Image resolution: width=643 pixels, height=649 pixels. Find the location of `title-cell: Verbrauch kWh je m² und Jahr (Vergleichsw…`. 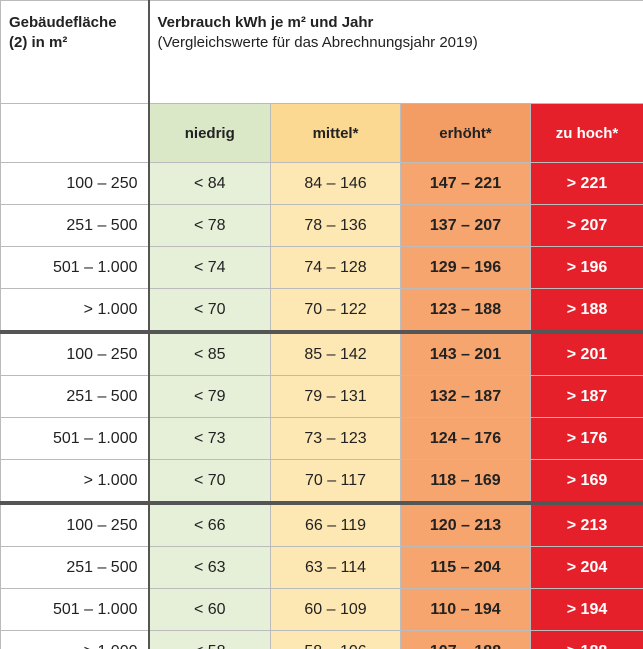

title-cell: Verbrauch kWh je m² und Jahr (Vergleichsw… is located at coordinates (395, 52).